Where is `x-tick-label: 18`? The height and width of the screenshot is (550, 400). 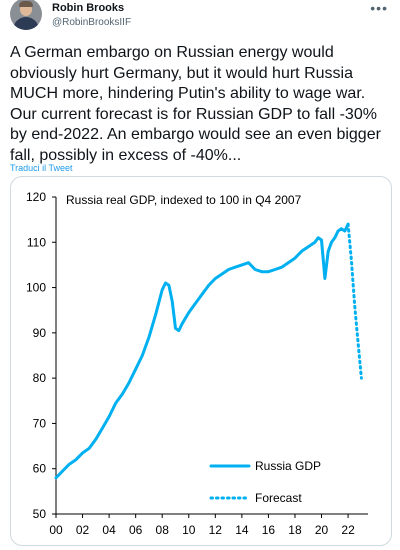 x-tick-label: 18 is located at coordinates (295, 530).